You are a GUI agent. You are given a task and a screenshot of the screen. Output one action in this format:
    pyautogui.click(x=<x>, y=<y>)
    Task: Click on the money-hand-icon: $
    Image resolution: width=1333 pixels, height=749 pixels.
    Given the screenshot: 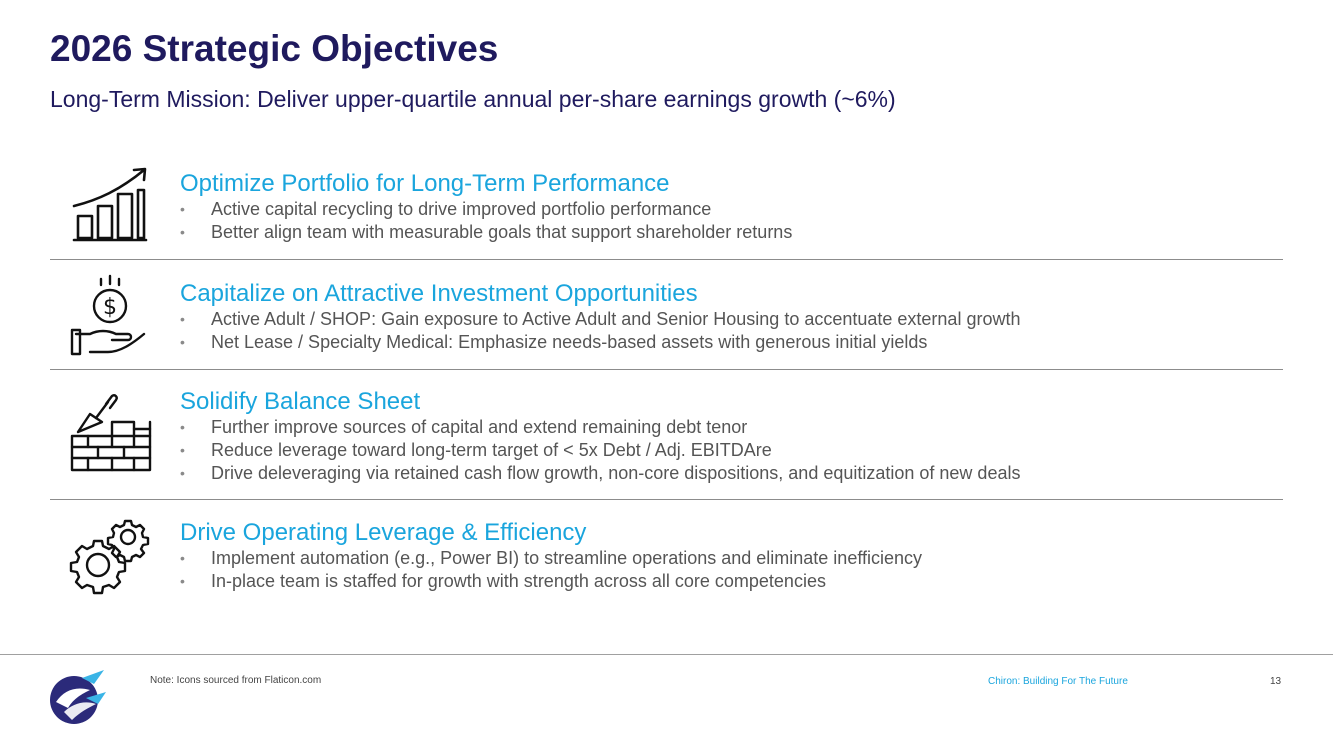 What is the action you would take?
    pyautogui.click(x=110, y=314)
    